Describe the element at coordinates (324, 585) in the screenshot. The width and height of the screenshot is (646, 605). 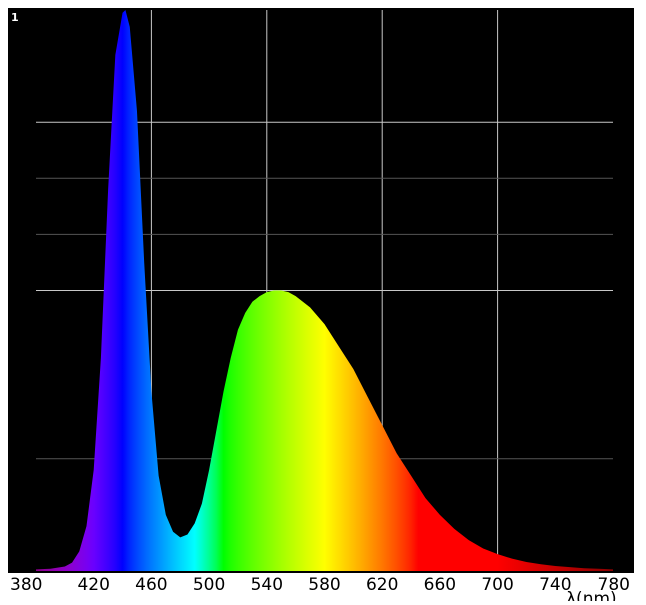
I see `x-tick-label: 580` at that location.